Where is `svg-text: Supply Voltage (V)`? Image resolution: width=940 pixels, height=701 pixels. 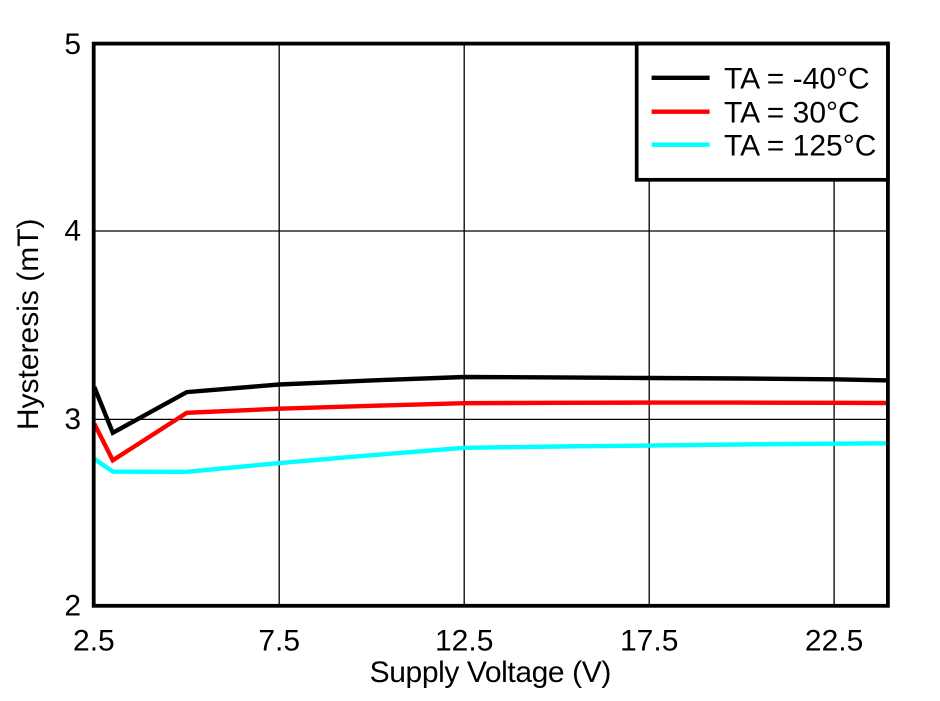
svg-text: Supply Voltage (V) is located at coordinates (490, 672).